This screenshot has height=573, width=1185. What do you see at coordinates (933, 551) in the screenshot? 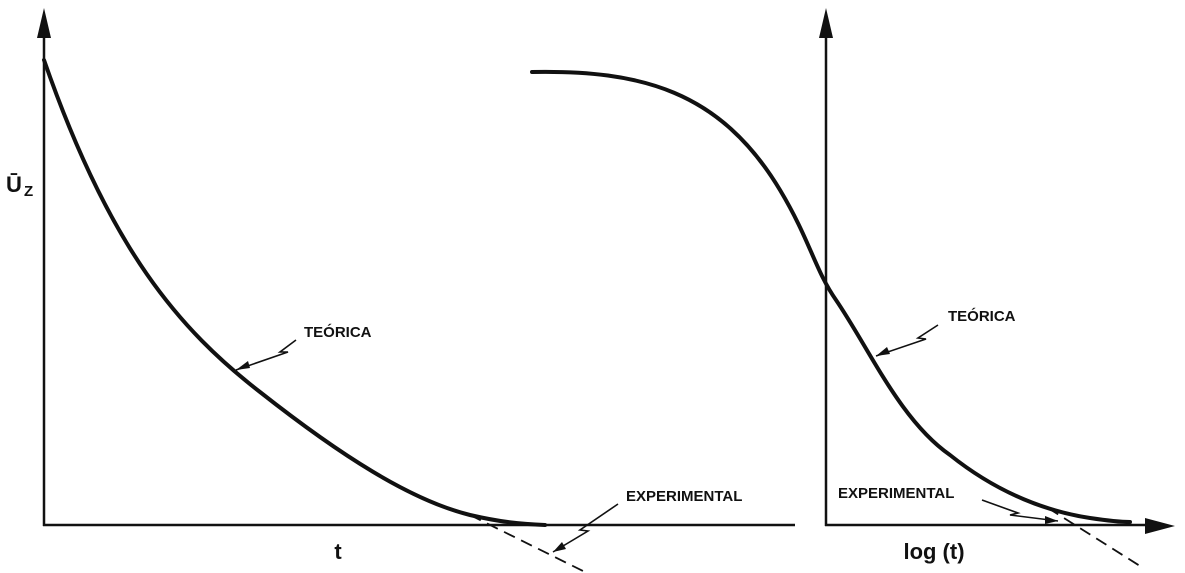
I see `x-axis-label: log (t)` at bounding box center [933, 551].